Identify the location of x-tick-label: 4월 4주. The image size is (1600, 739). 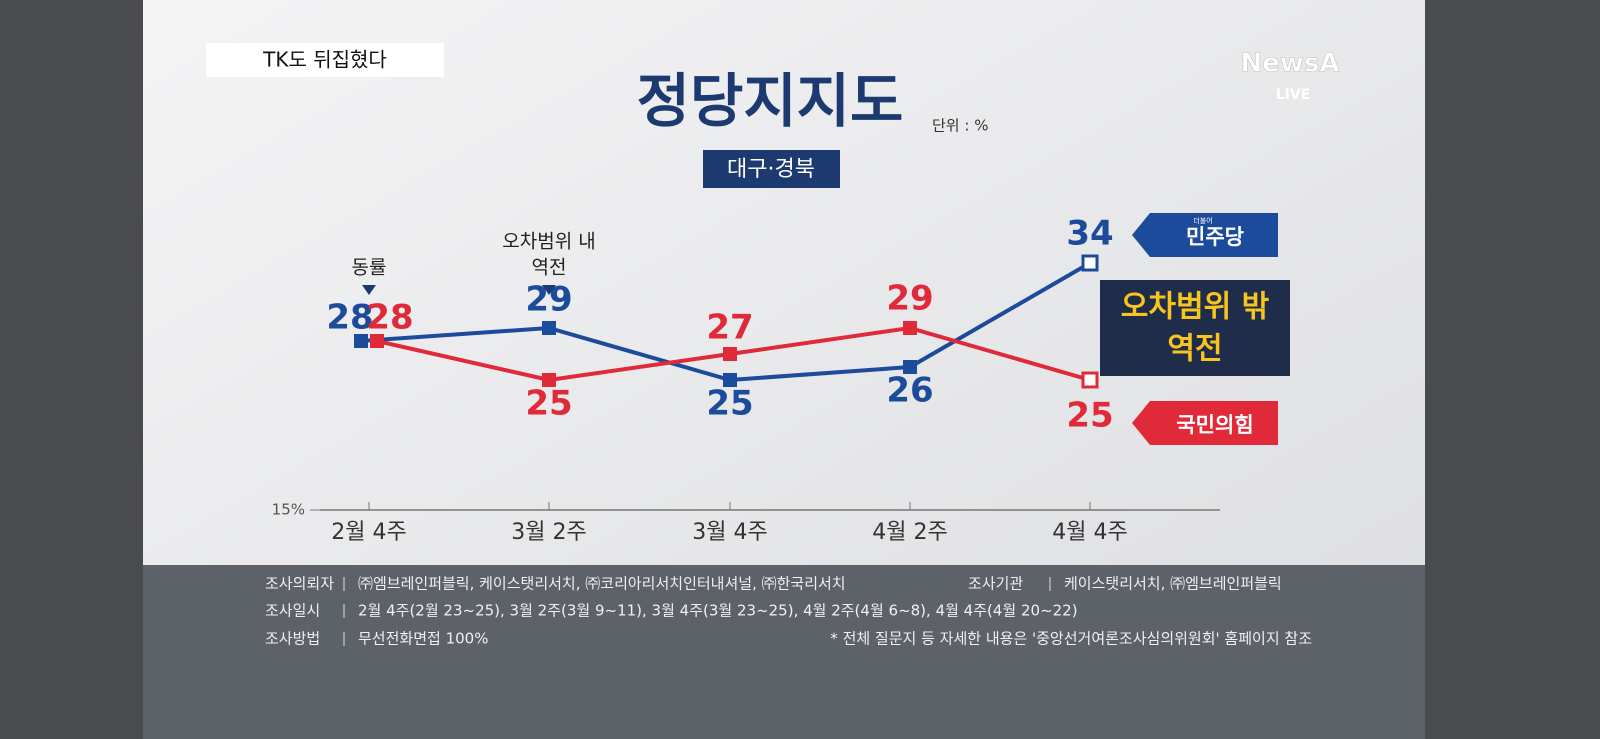
(1089, 532).